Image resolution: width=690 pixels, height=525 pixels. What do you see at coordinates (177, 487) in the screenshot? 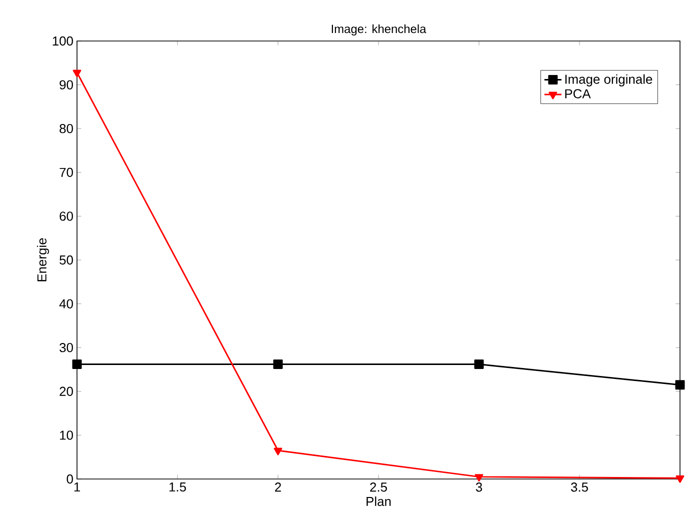
I see `x-tick-label: 1.5` at bounding box center [177, 487].